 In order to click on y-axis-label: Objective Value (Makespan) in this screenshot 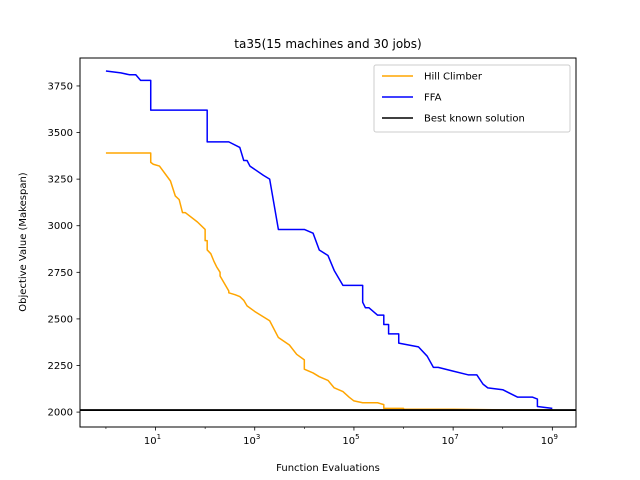, I will do `click(23, 242)`.